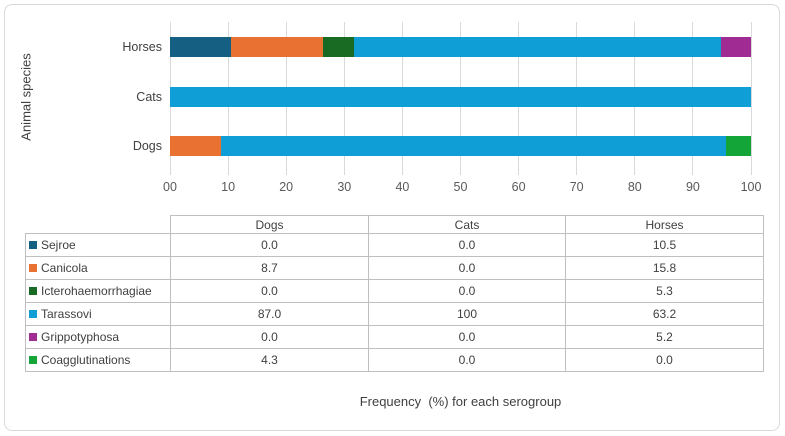 The width and height of the screenshot is (785, 436). I want to click on bar-cats, so click(460, 96).